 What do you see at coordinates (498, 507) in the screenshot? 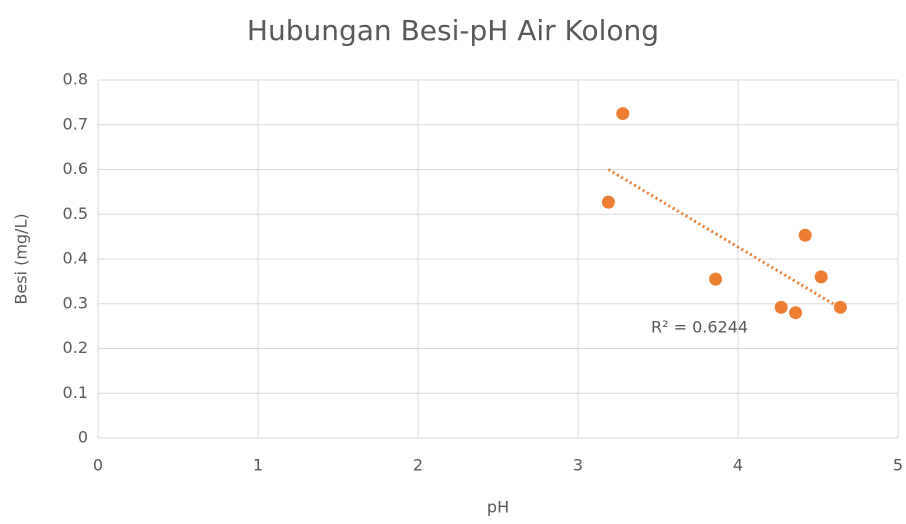
I see `x-axis-label: pH` at bounding box center [498, 507].